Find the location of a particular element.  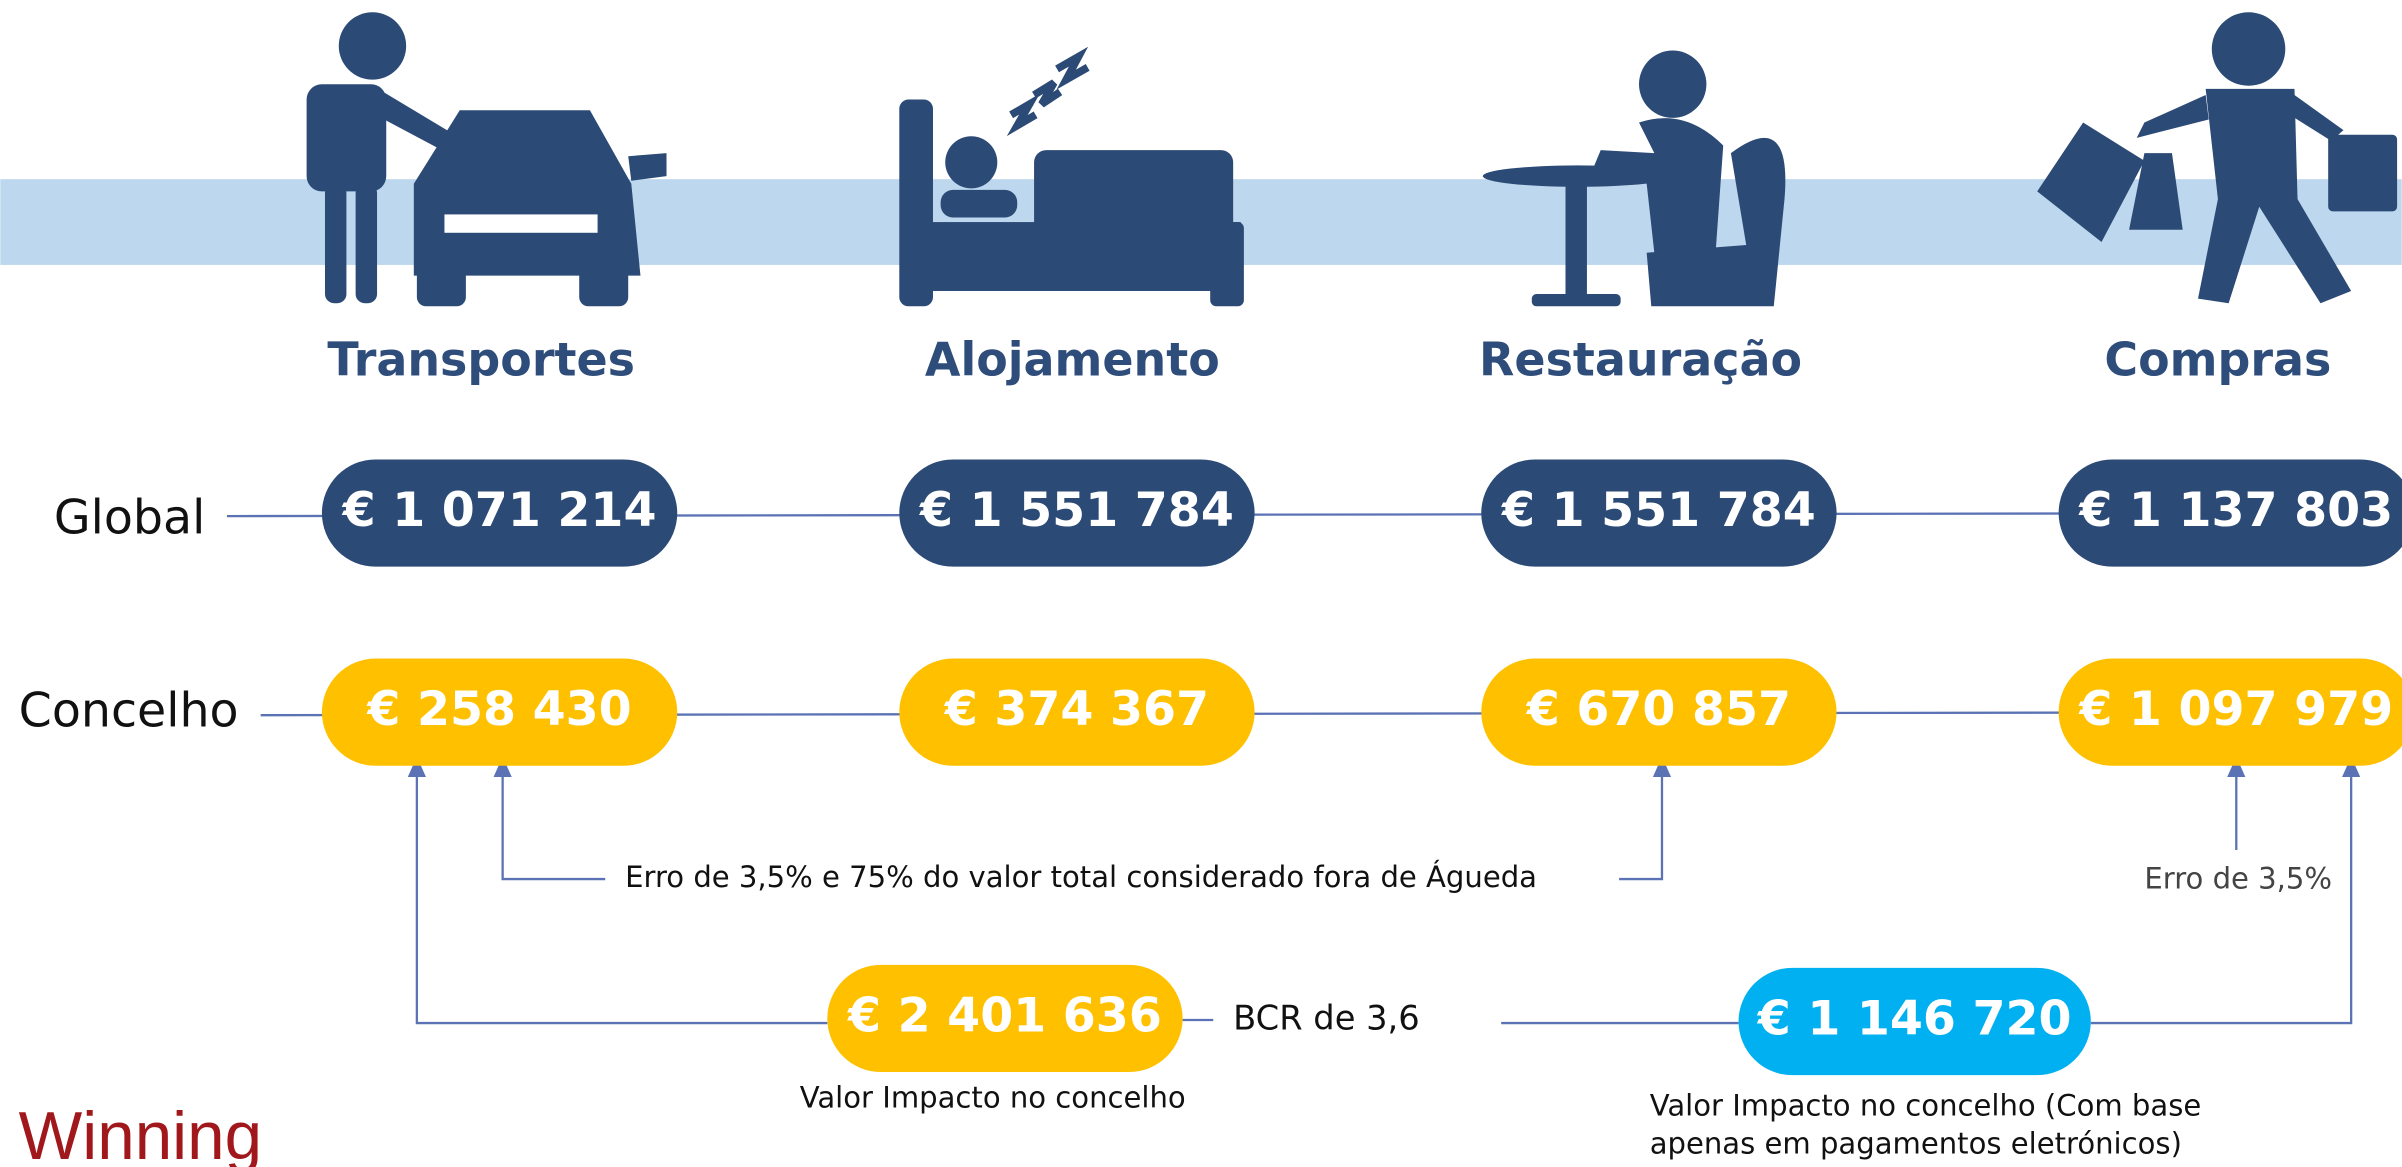

icon-shopping is located at coordinates (2217, 158).